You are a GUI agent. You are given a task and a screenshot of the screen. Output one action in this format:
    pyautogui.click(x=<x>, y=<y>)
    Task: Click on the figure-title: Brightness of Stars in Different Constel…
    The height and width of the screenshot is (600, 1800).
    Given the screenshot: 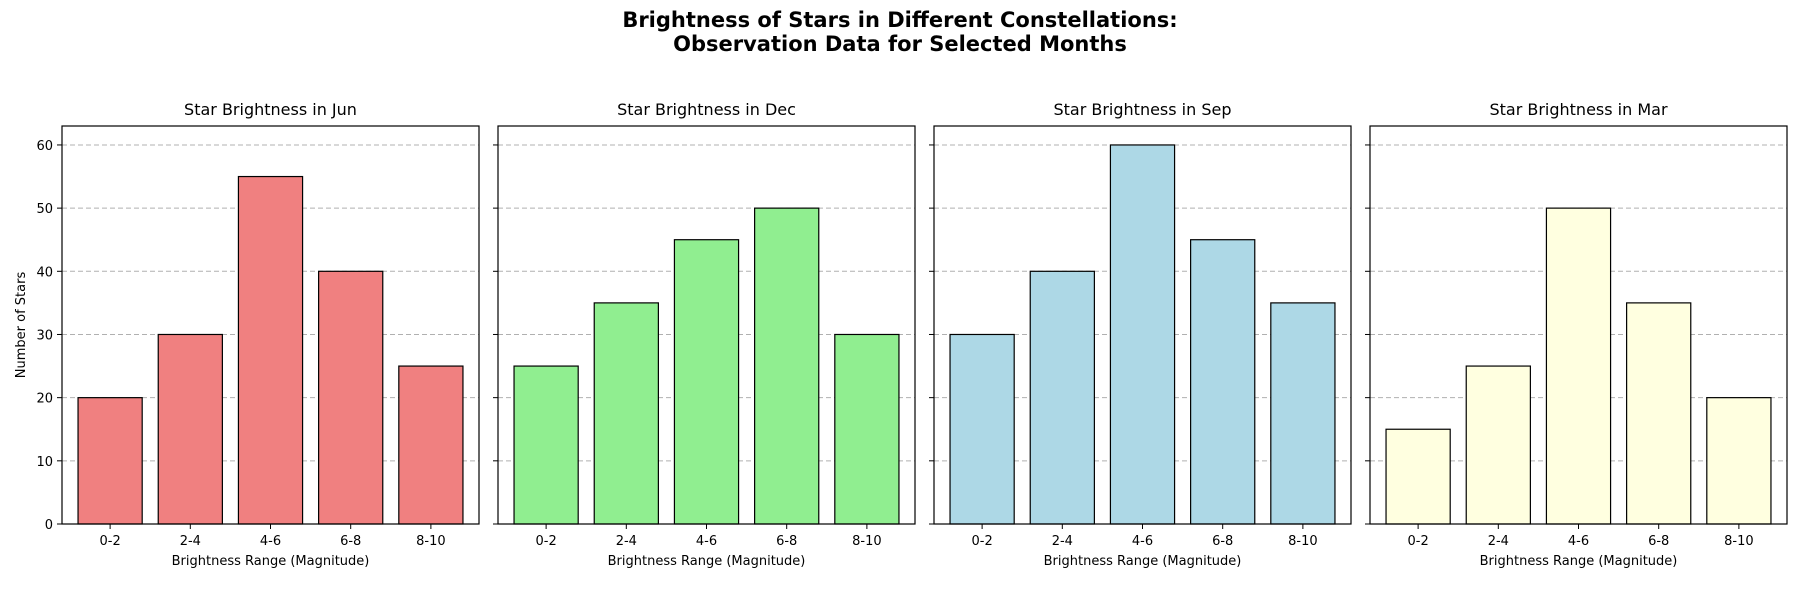 What is the action you would take?
    pyautogui.click(x=900, y=32)
    